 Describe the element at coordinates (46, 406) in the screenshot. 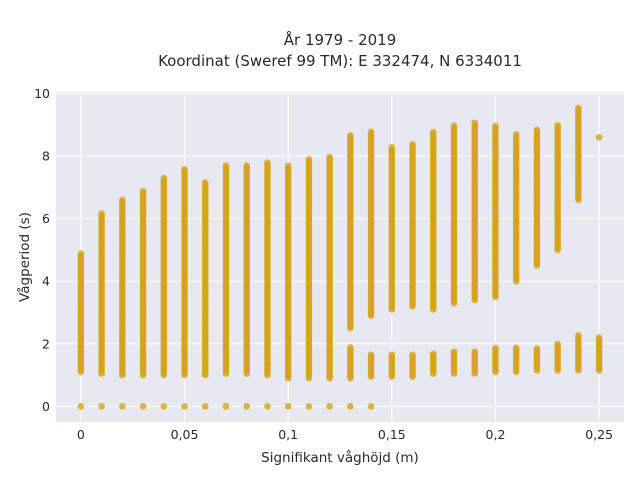

I see `y-tick-label: 0` at that location.